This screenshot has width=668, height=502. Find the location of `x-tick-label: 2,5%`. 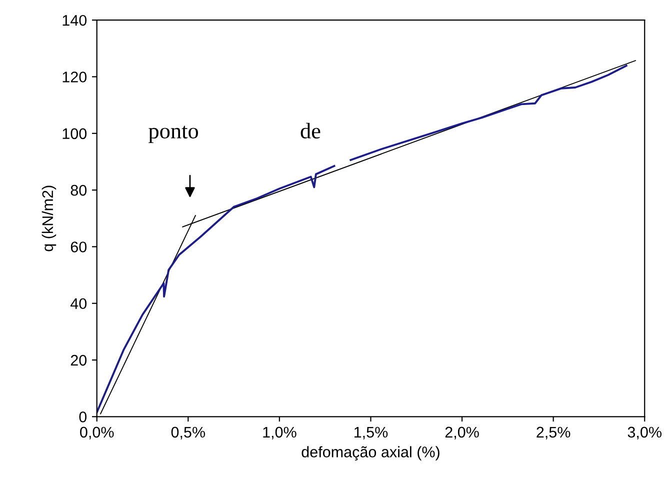

x-tick-label: 2,5% is located at coordinates (553, 433).